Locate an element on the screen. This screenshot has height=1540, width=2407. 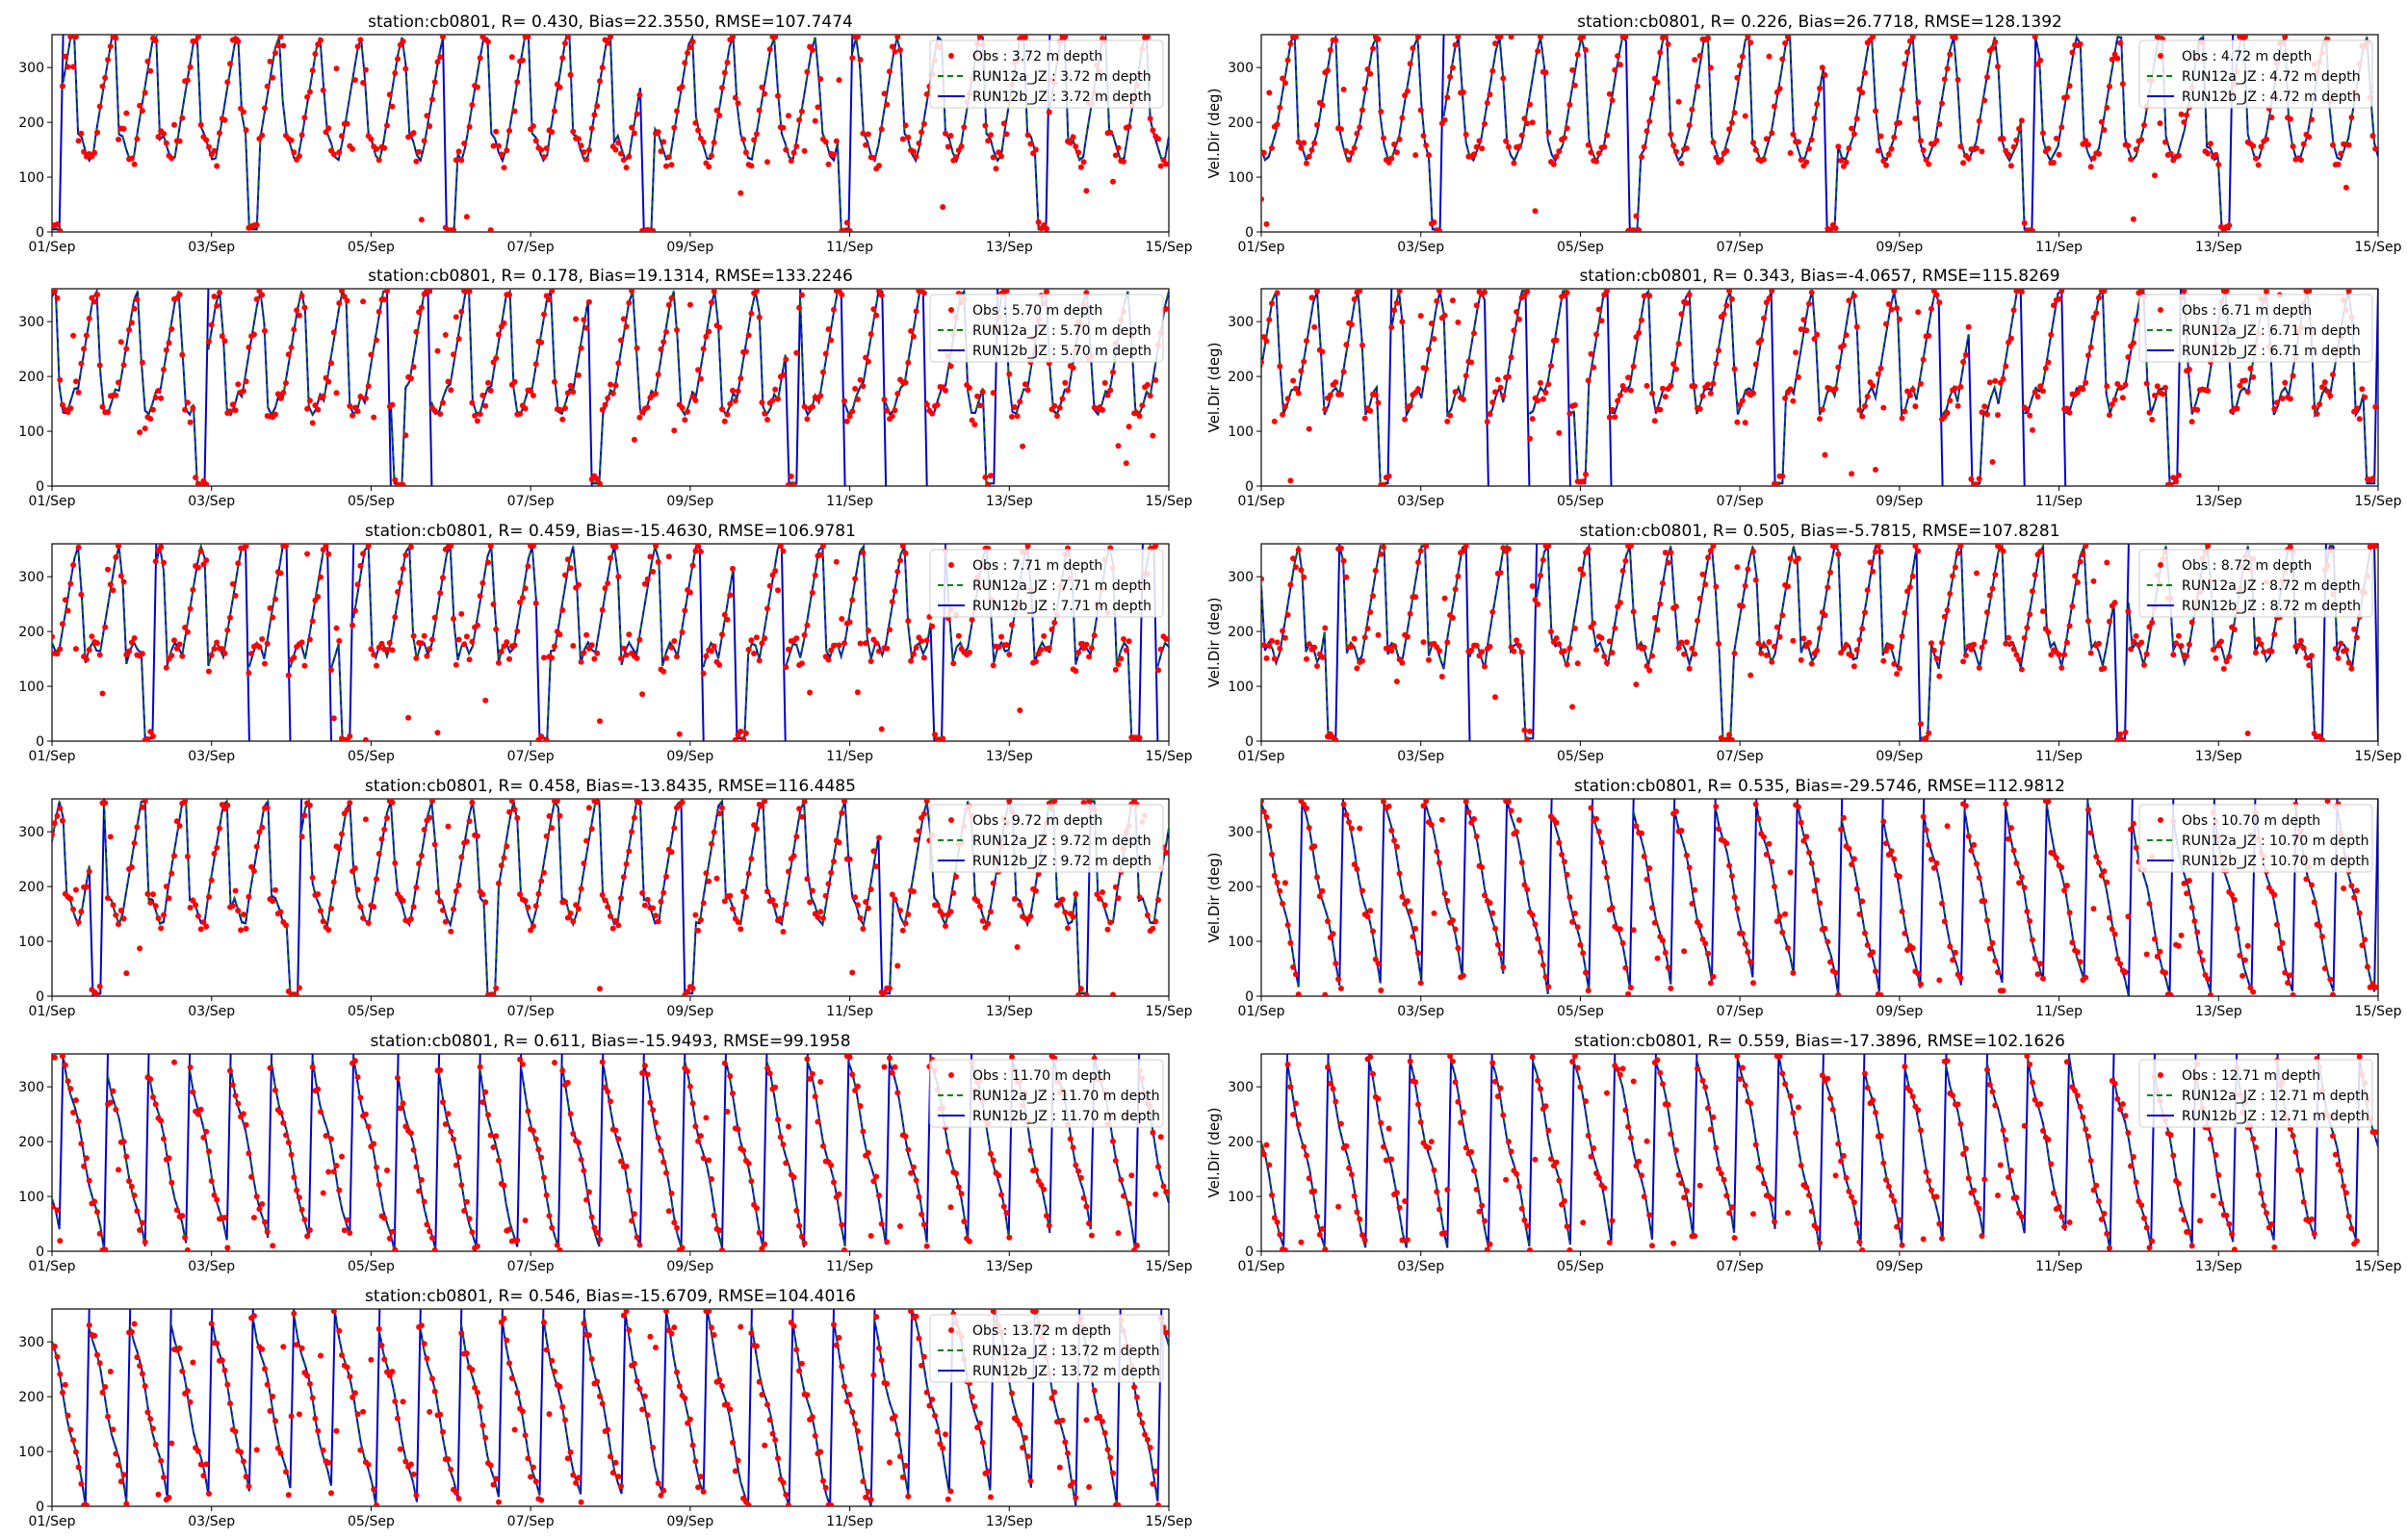
legend-label: RUN12b_JZ : 6.71 m depth is located at coordinates (2271, 351).